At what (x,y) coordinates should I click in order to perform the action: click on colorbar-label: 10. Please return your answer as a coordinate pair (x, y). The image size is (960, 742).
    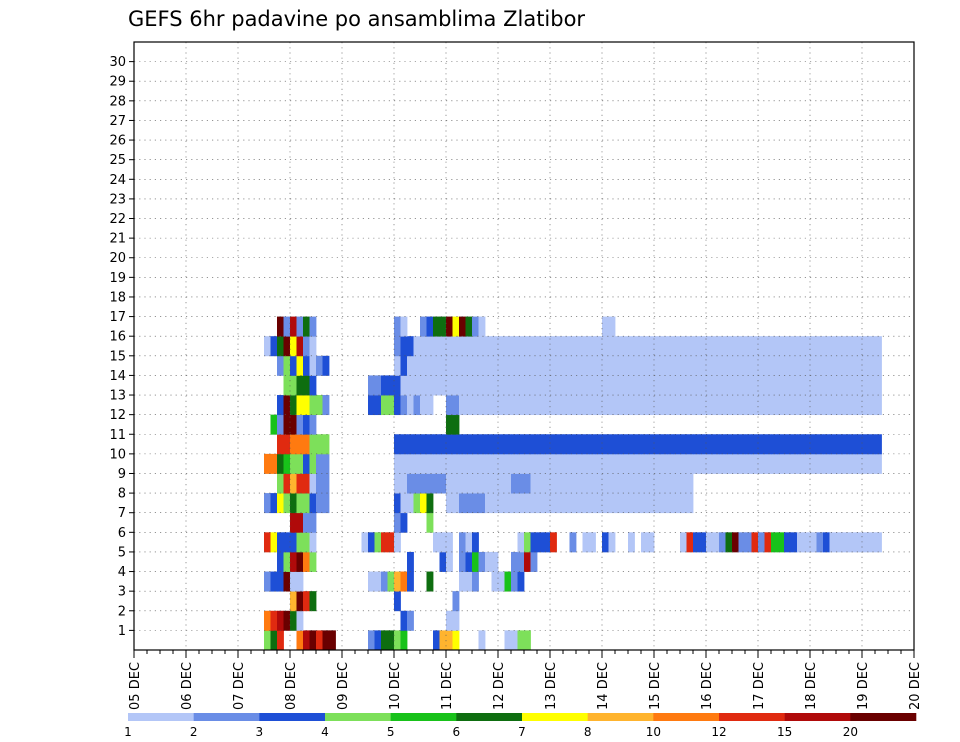
    Looking at the image, I should click on (653, 732).